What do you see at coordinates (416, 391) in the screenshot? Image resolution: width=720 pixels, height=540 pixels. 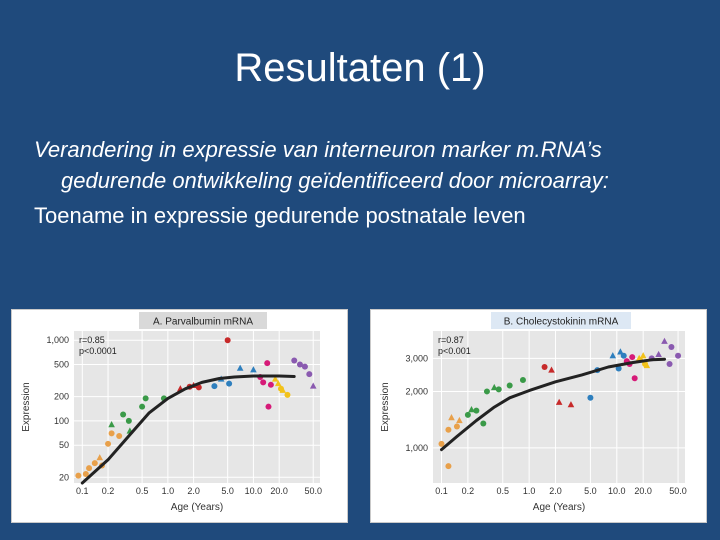 I see `y-tick-label: 2,000` at bounding box center [416, 391].